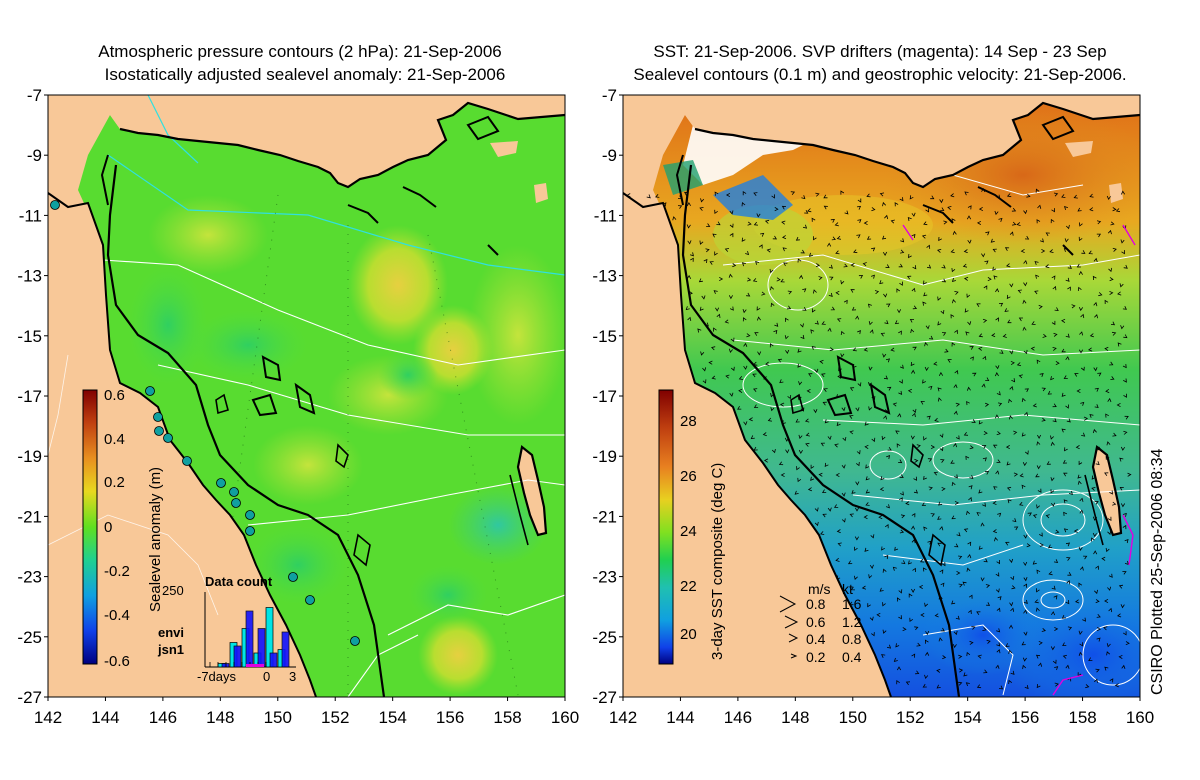 The image size is (1200, 780). I want to click on svg-text: 0.4, so click(114, 439).